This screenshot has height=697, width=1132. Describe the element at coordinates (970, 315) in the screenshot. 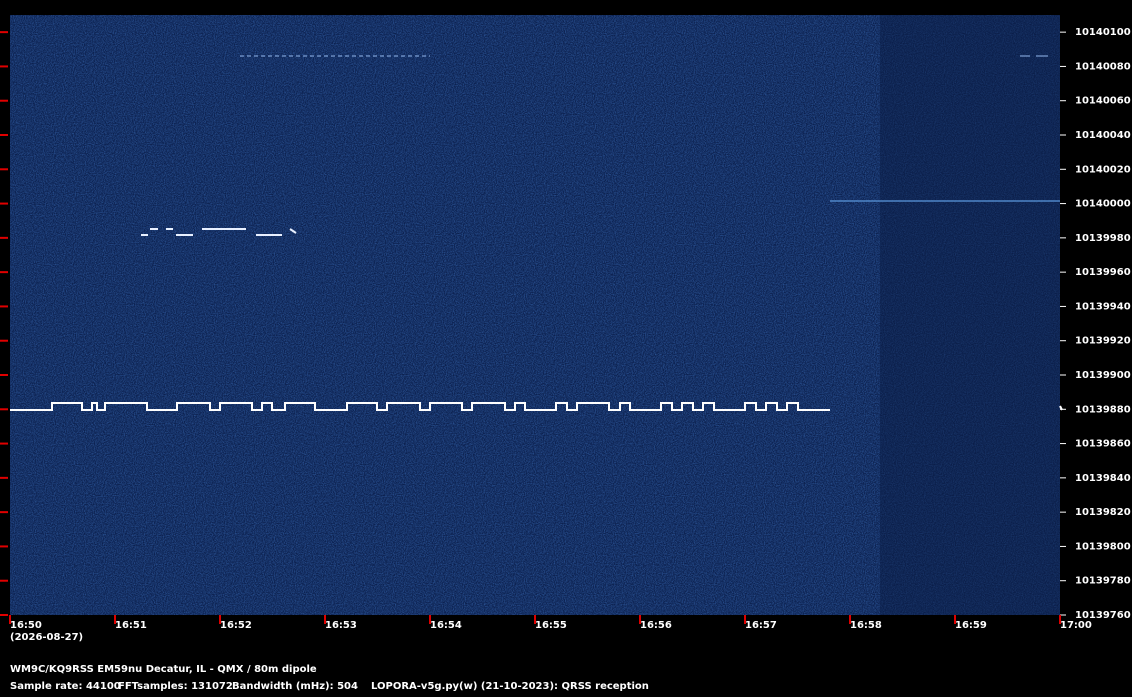

I see `band-shade` at that location.